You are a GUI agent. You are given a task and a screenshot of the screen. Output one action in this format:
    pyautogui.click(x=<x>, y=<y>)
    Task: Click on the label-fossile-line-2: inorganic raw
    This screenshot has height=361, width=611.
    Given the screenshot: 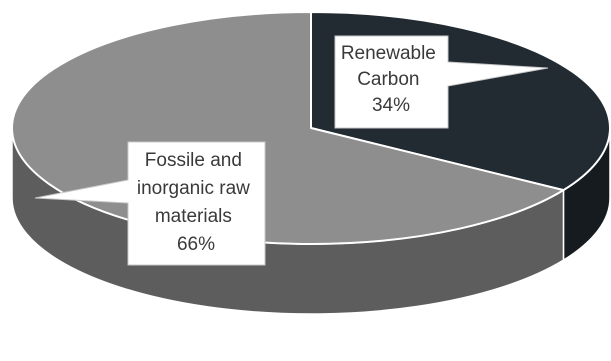 What is the action you would take?
    pyautogui.click(x=193, y=188)
    